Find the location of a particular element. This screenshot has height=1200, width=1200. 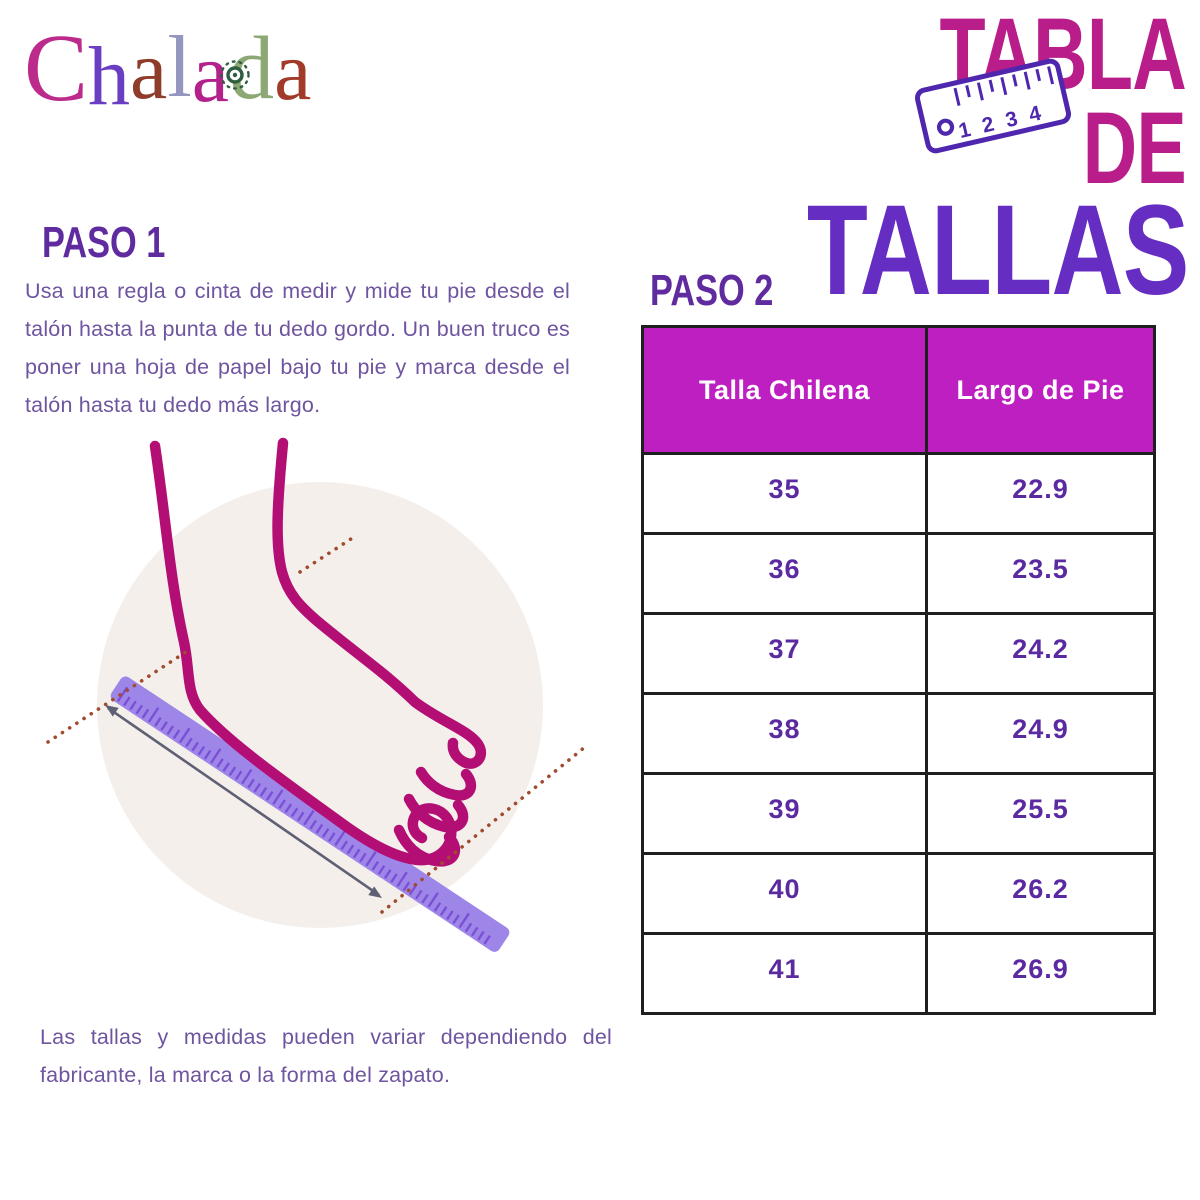

brand-logo: Chalada is located at coordinates (167, 73).